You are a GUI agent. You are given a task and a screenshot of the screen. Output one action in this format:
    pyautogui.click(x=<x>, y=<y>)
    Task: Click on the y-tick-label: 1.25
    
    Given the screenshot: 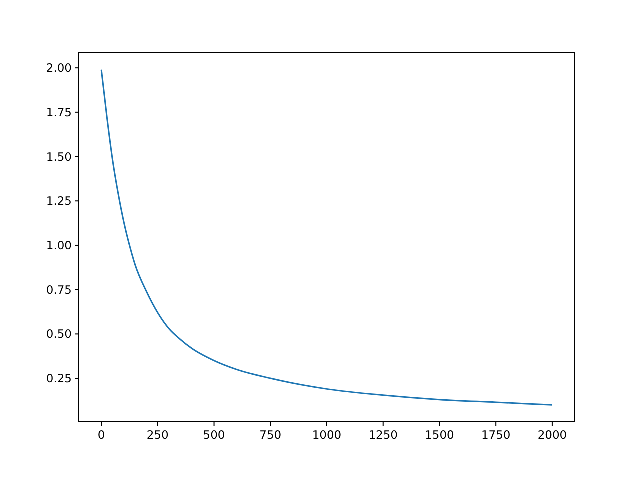 What is the action you would take?
    pyautogui.click(x=59, y=201)
    